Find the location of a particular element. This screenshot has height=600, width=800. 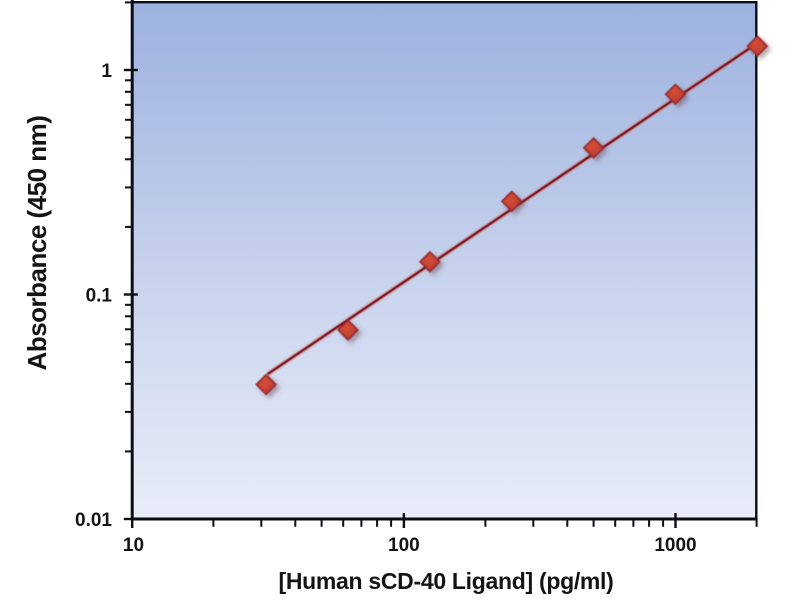

svg-text: 1000 is located at coordinates (675, 545).